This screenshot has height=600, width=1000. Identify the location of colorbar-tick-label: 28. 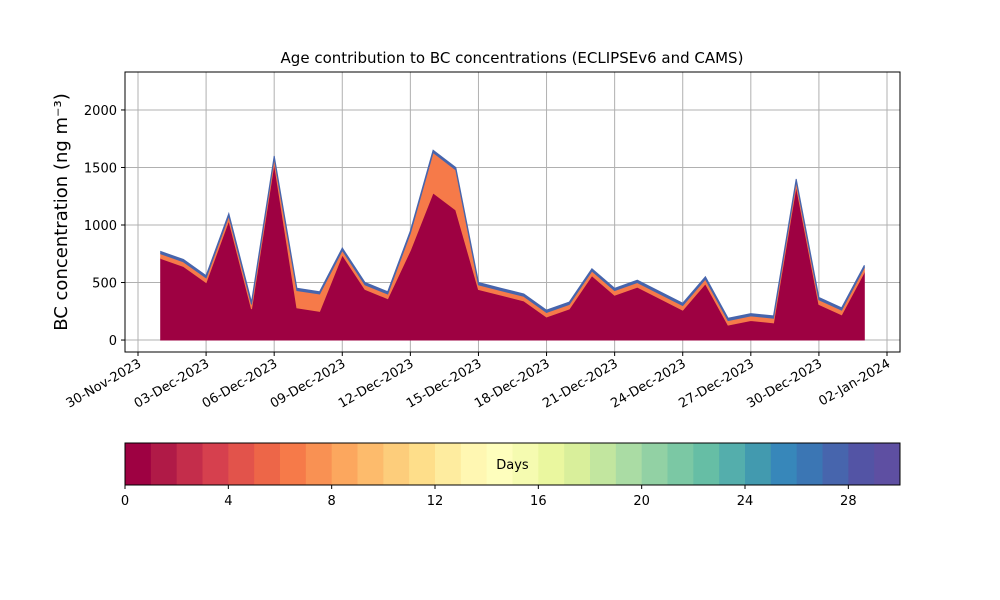
(848, 501).